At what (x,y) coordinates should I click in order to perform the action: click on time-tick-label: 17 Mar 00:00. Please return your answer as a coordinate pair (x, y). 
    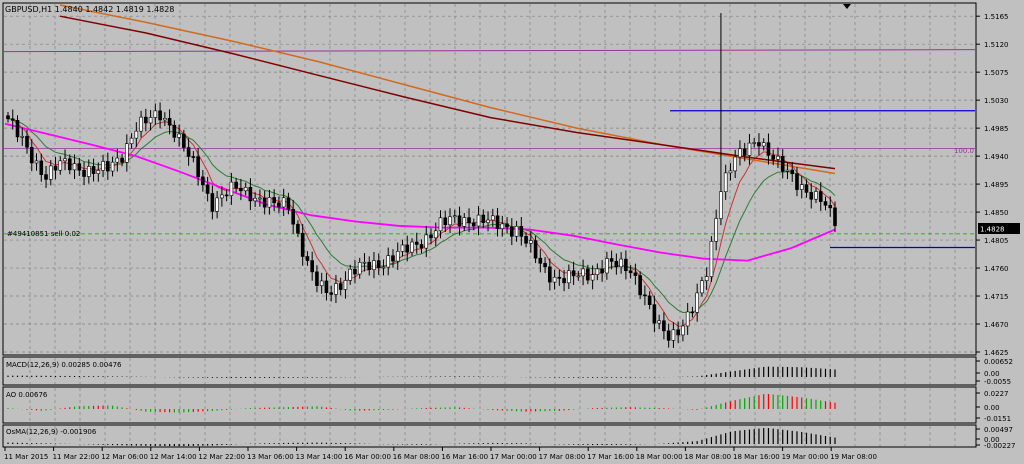
    Looking at the image, I should click on (513, 457).